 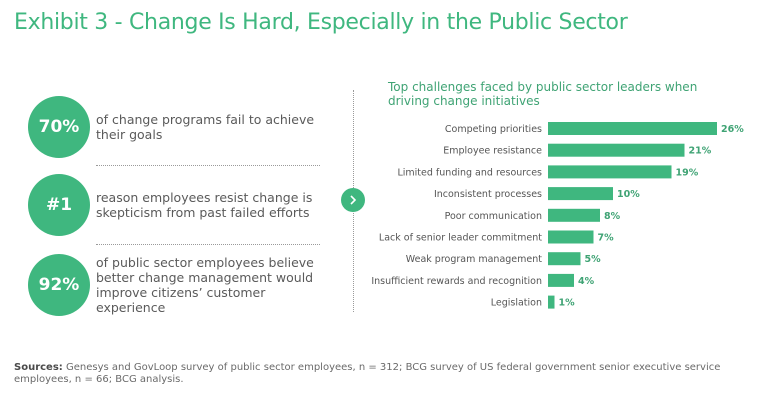 I want to click on value-label: 19%, so click(x=687, y=172).